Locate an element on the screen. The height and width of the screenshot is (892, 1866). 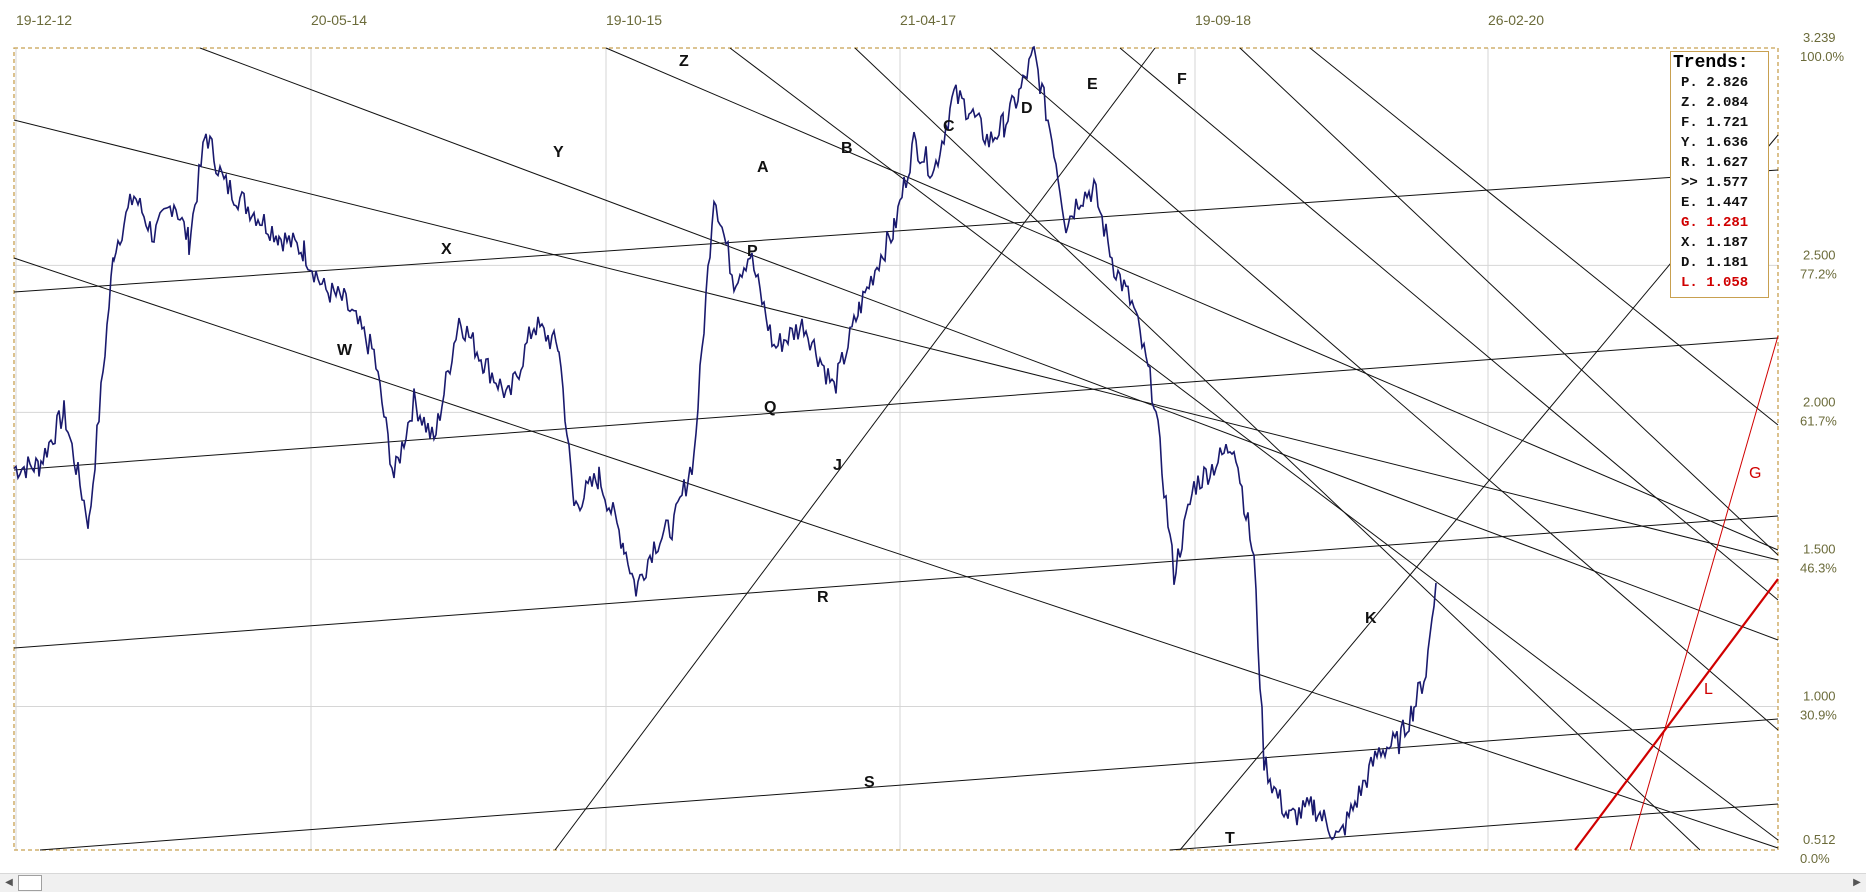
y-tick-label: 2.500 is located at coordinates (1819, 254).